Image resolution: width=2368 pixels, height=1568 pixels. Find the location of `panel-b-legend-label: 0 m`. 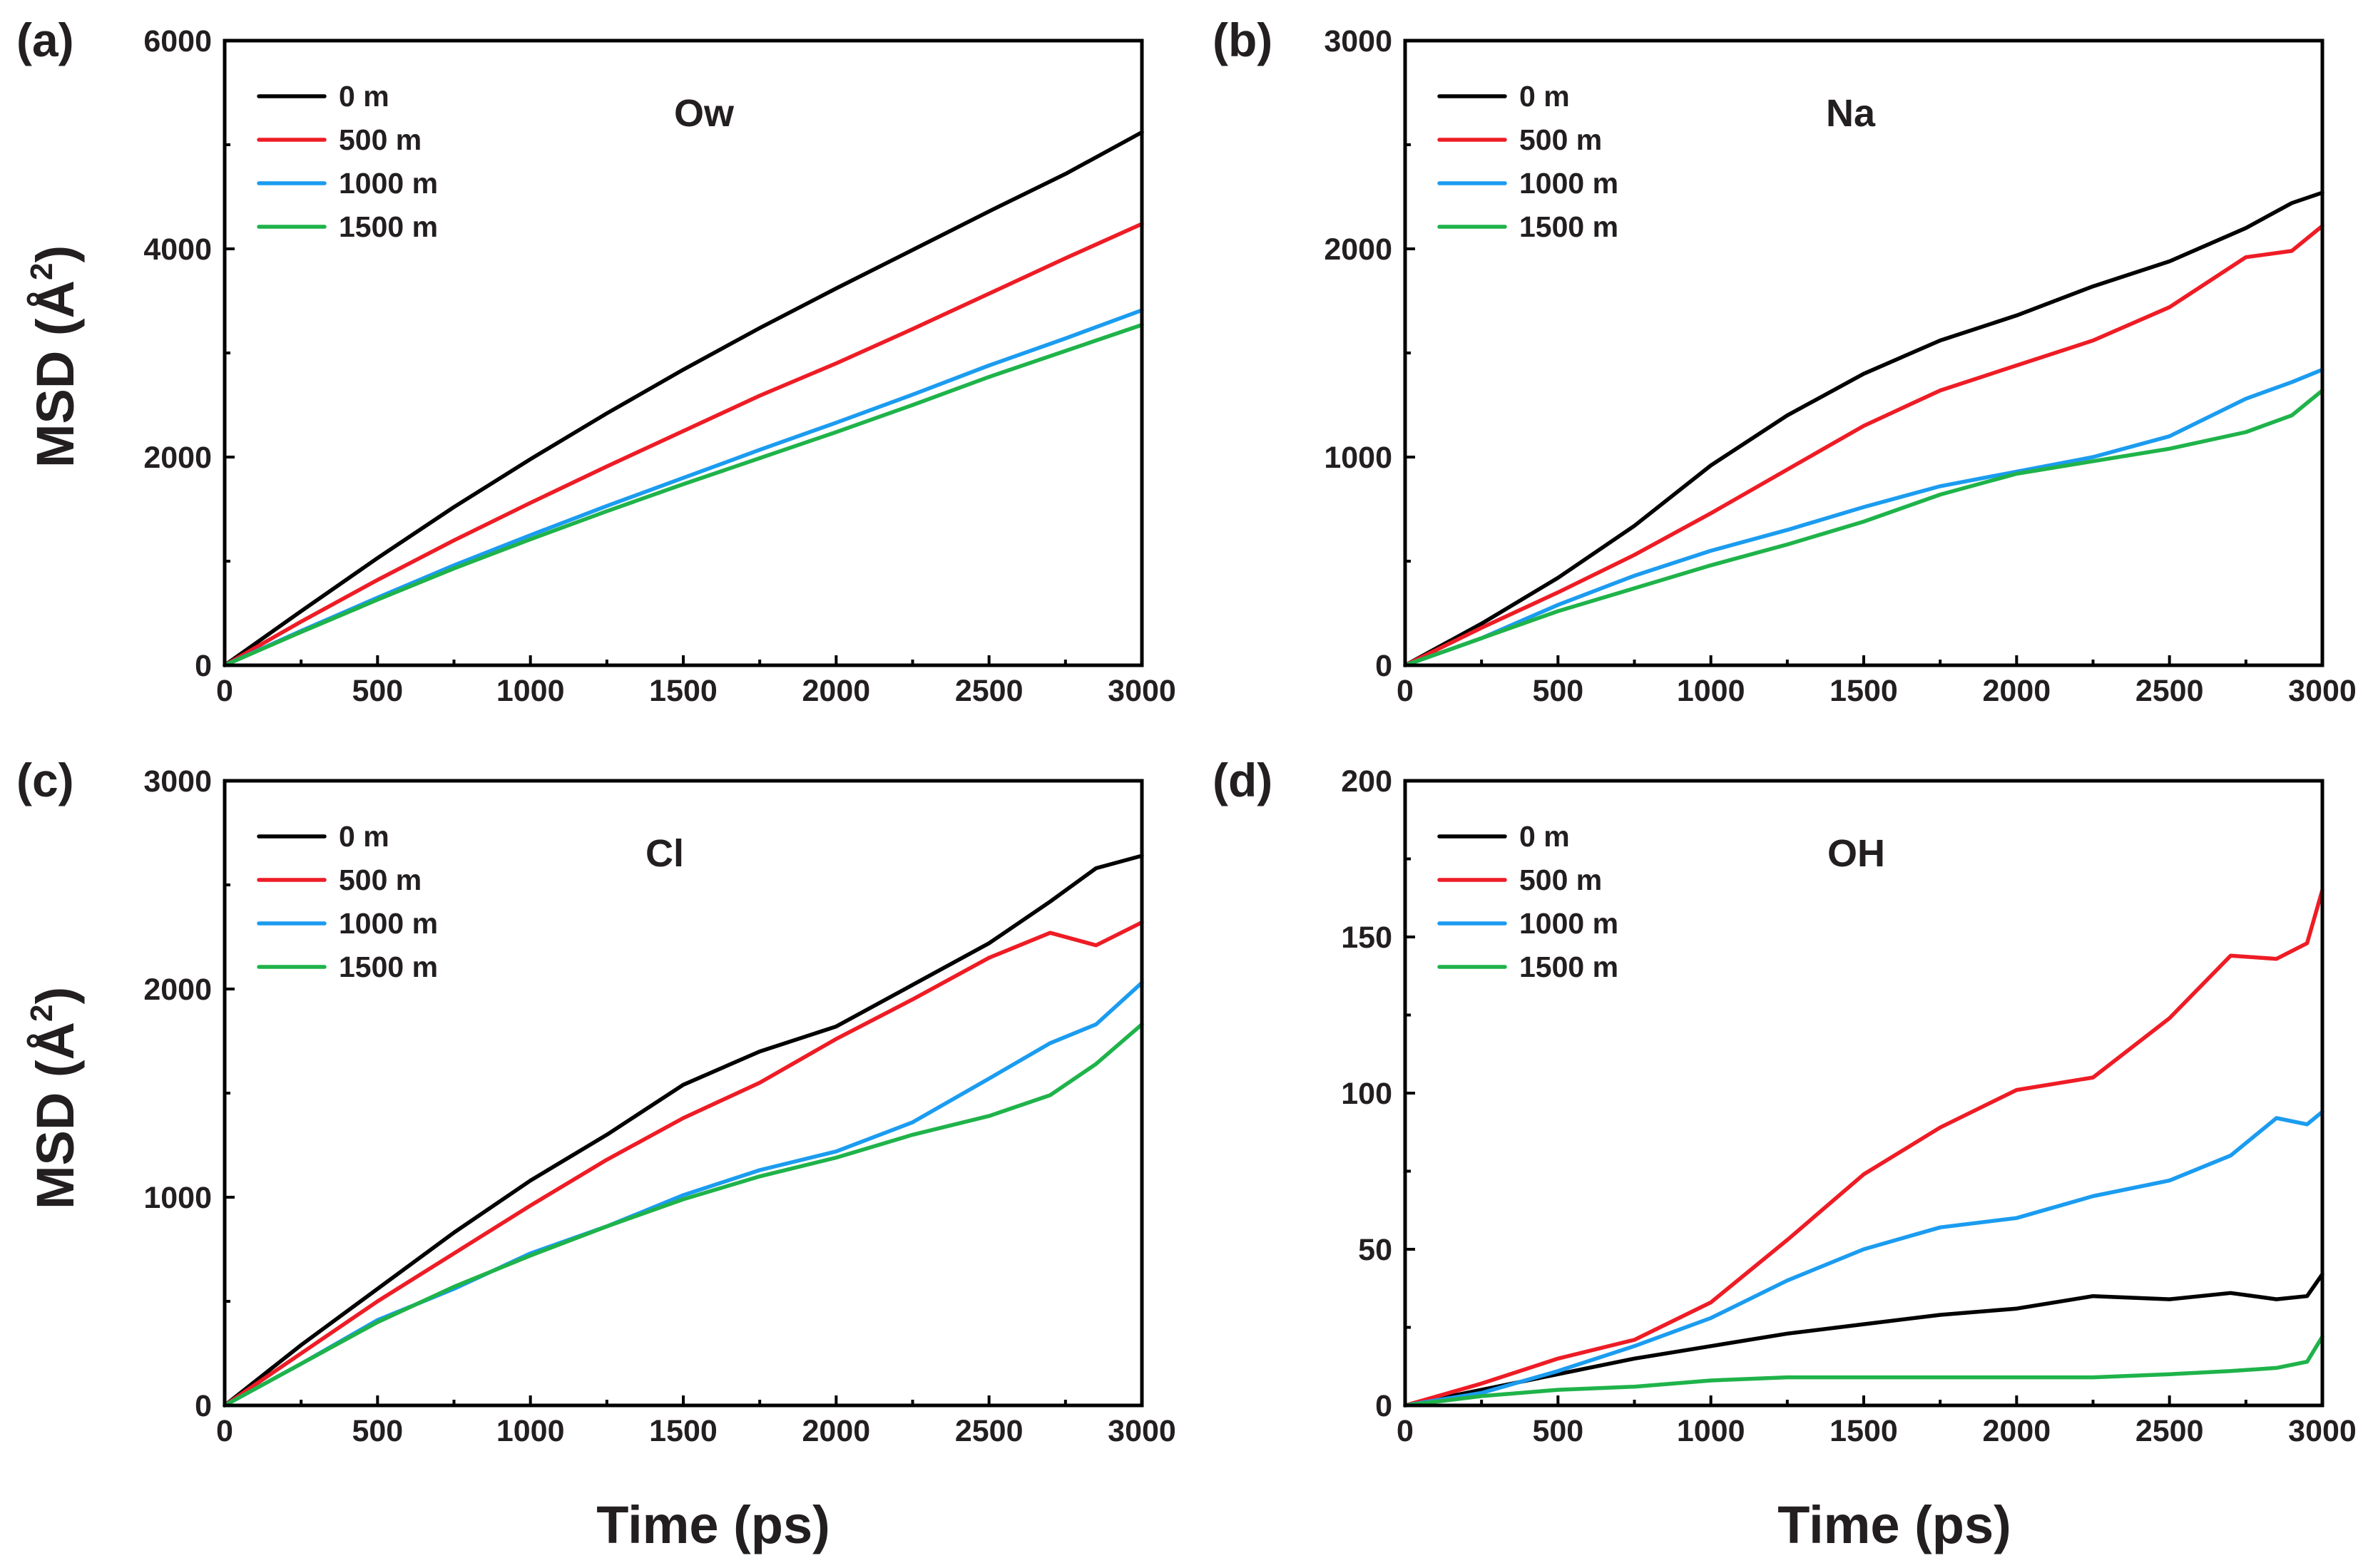

panel-b-legend-label: 0 m is located at coordinates (1545, 96).